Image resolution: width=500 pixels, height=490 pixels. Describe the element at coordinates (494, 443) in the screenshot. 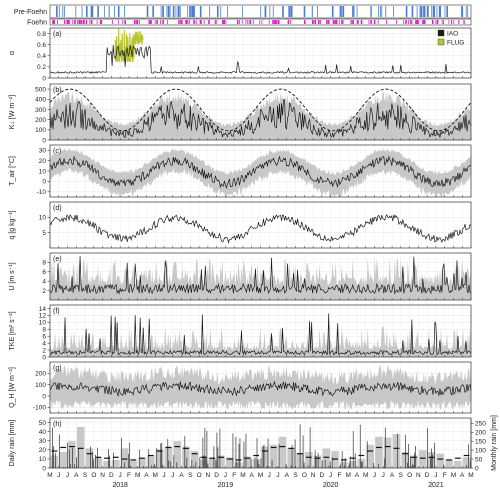

I see `y2-axis-label: Monthly rain [mm]` at that location.